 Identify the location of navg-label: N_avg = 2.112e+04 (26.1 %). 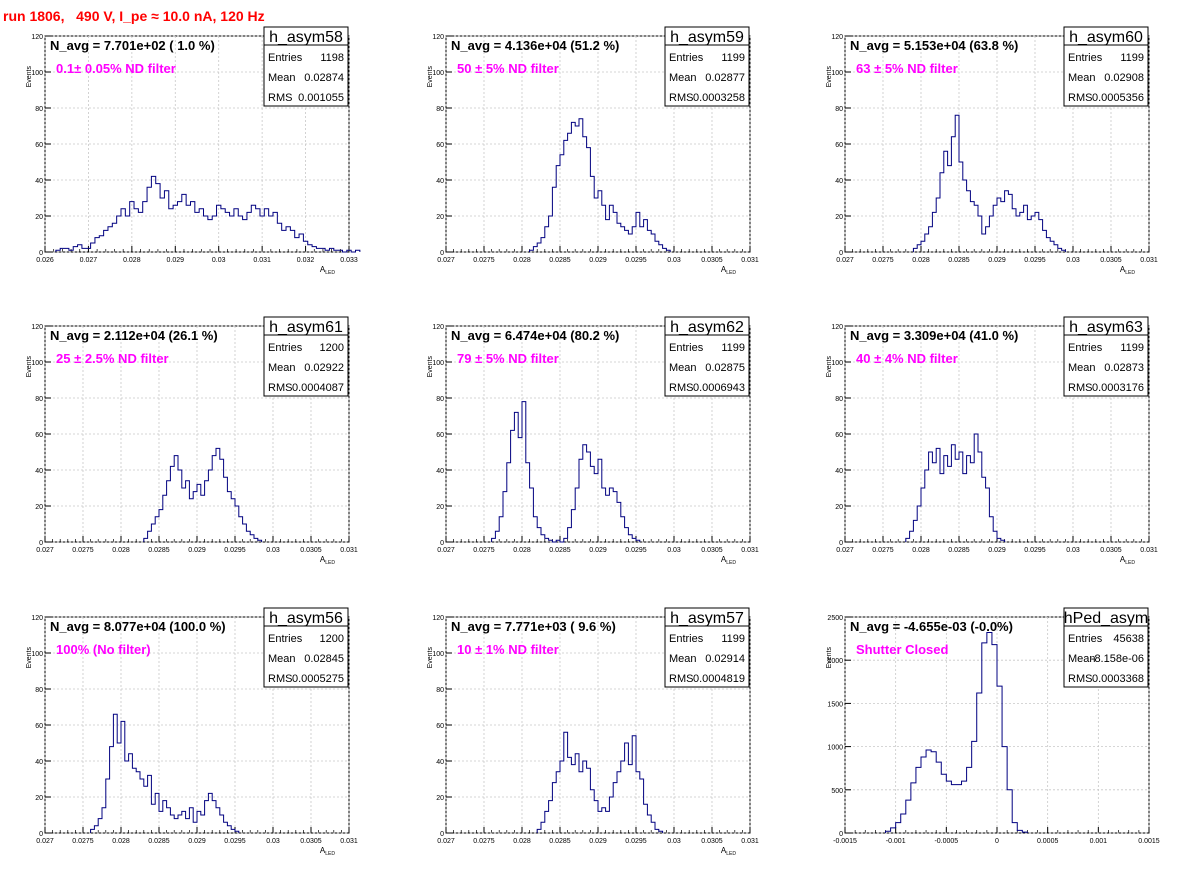
(134, 335).